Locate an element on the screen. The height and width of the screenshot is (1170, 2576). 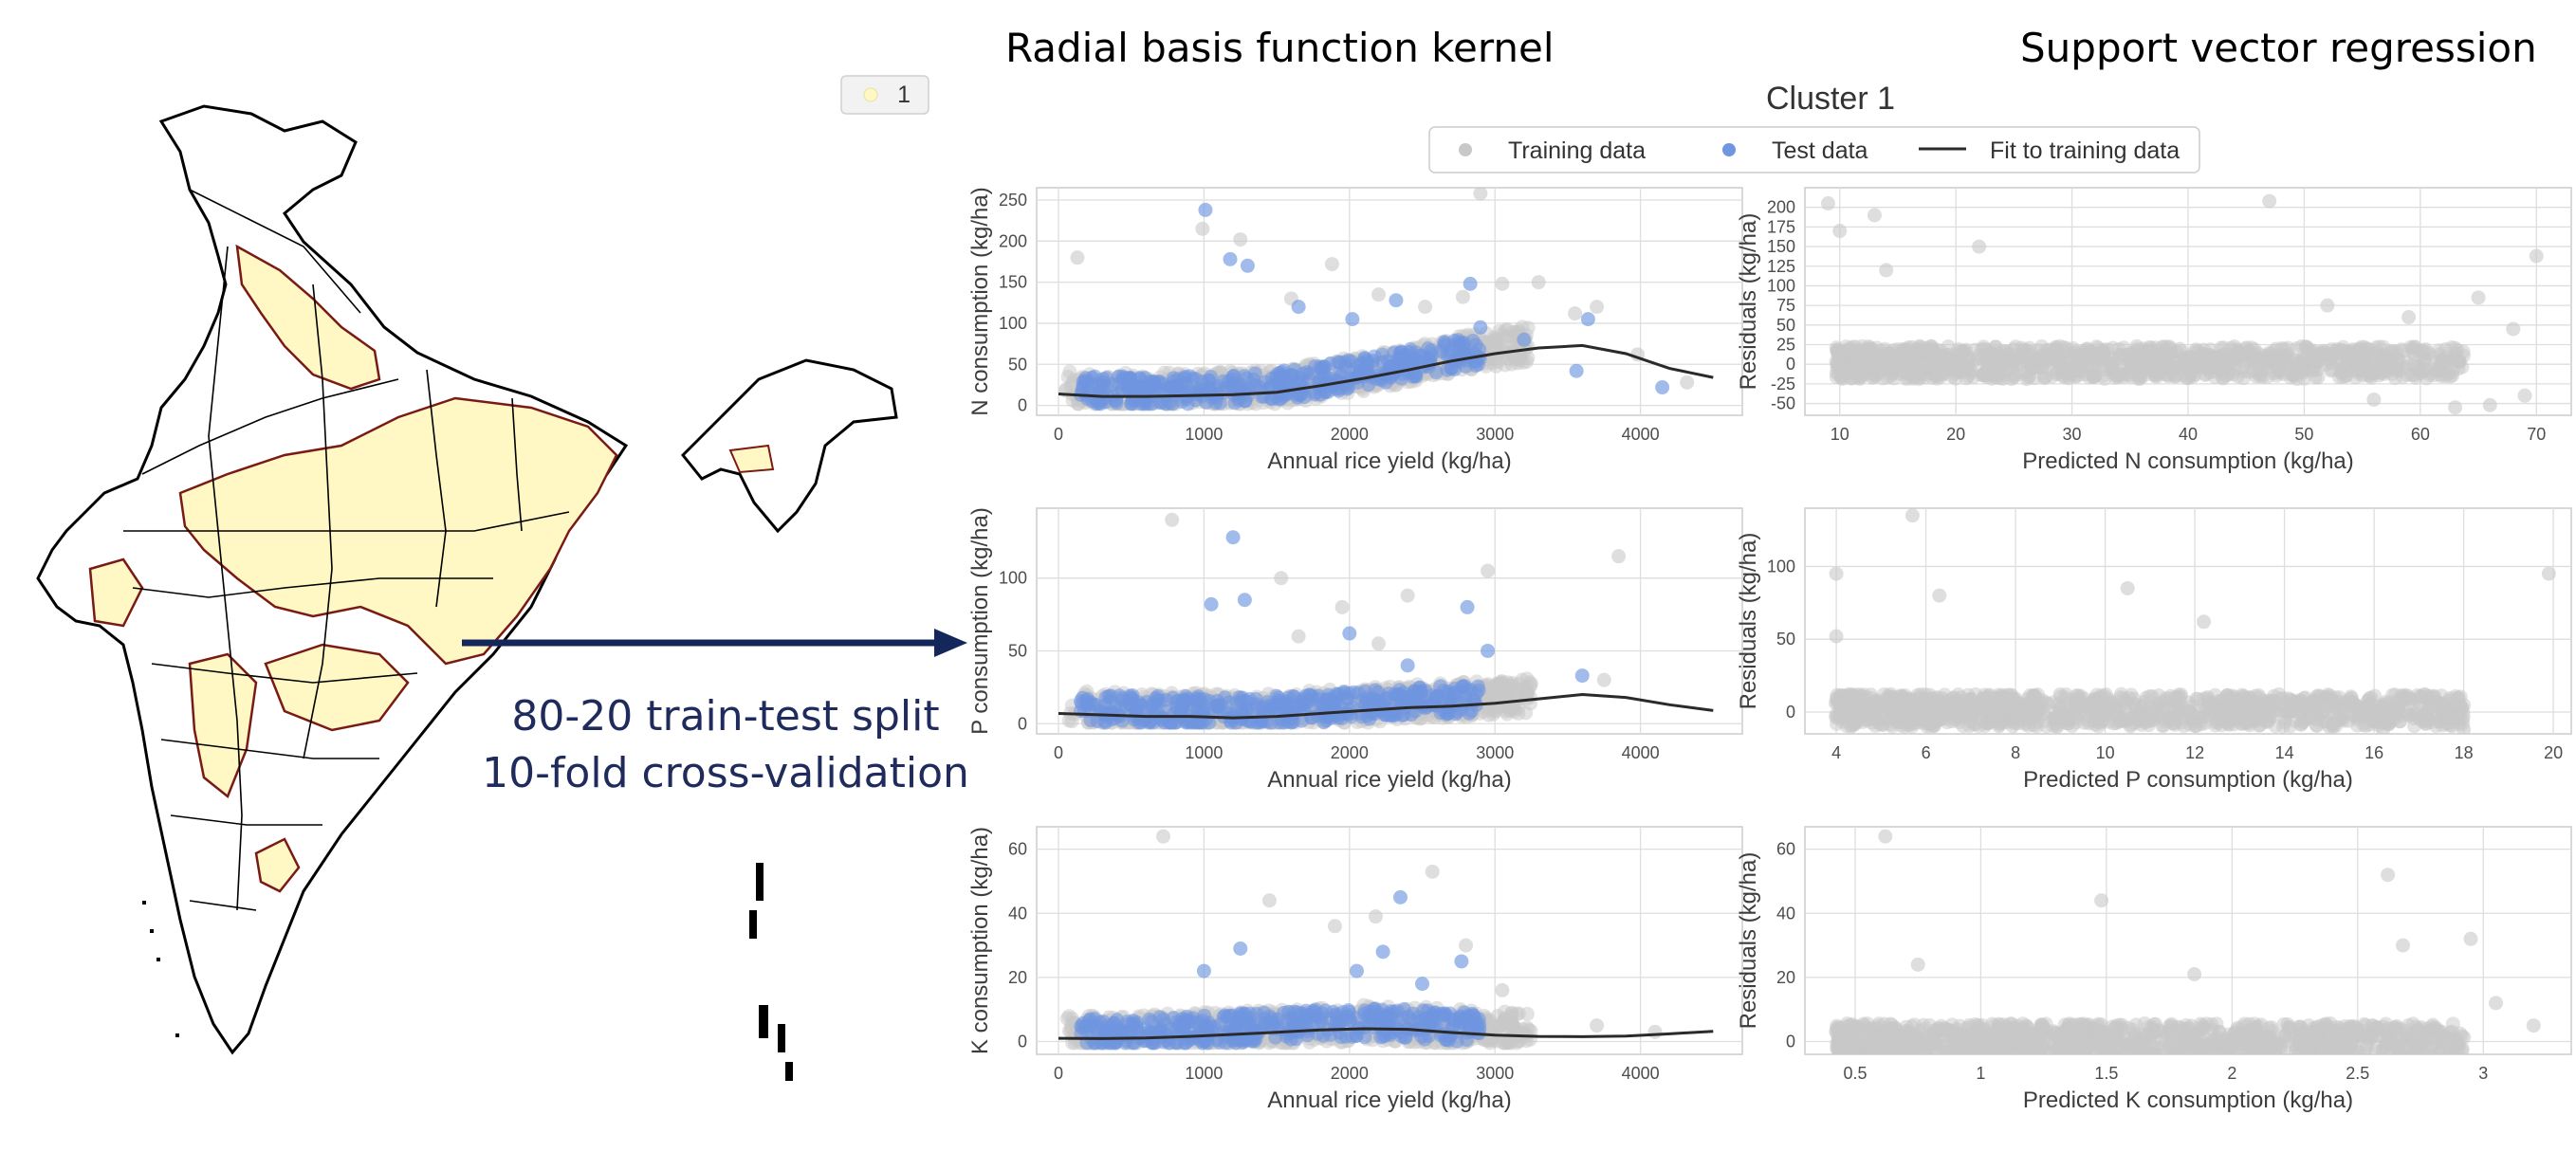
y-axis-label: P consumption (kg/ha) is located at coordinates (980, 621).